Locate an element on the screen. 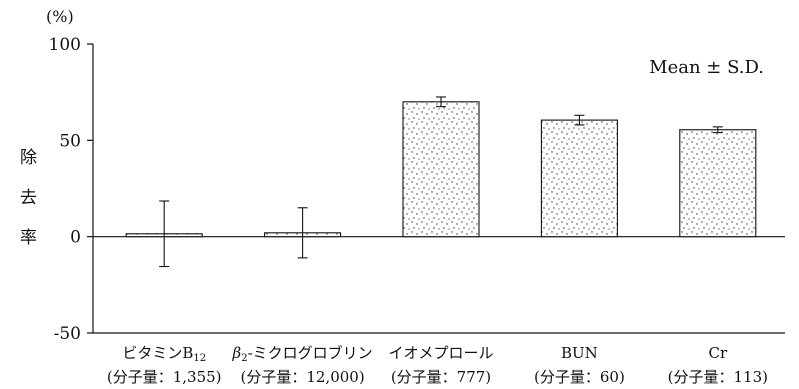  x-tick-label: イオメプロール is located at coordinates (440, 353).